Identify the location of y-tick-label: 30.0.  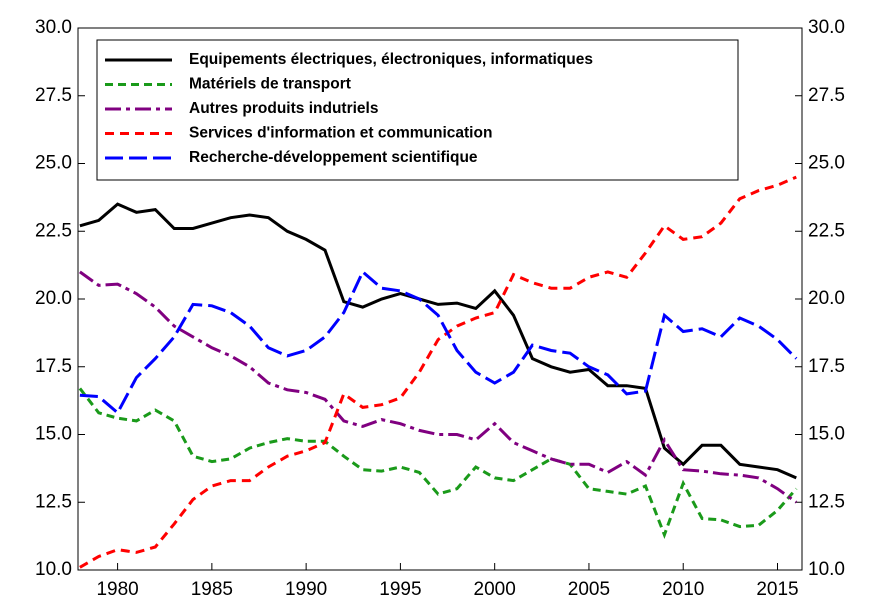
(53, 27).